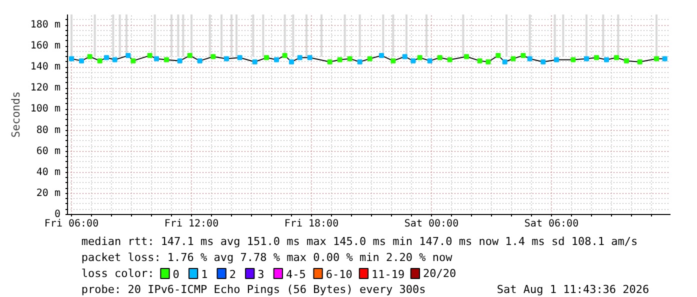 This screenshot has height=297, width=697. What do you see at coordinates (57, 214) in the screenshot?
I see `y-tick-label: 0` at bounding box center [57, 214].